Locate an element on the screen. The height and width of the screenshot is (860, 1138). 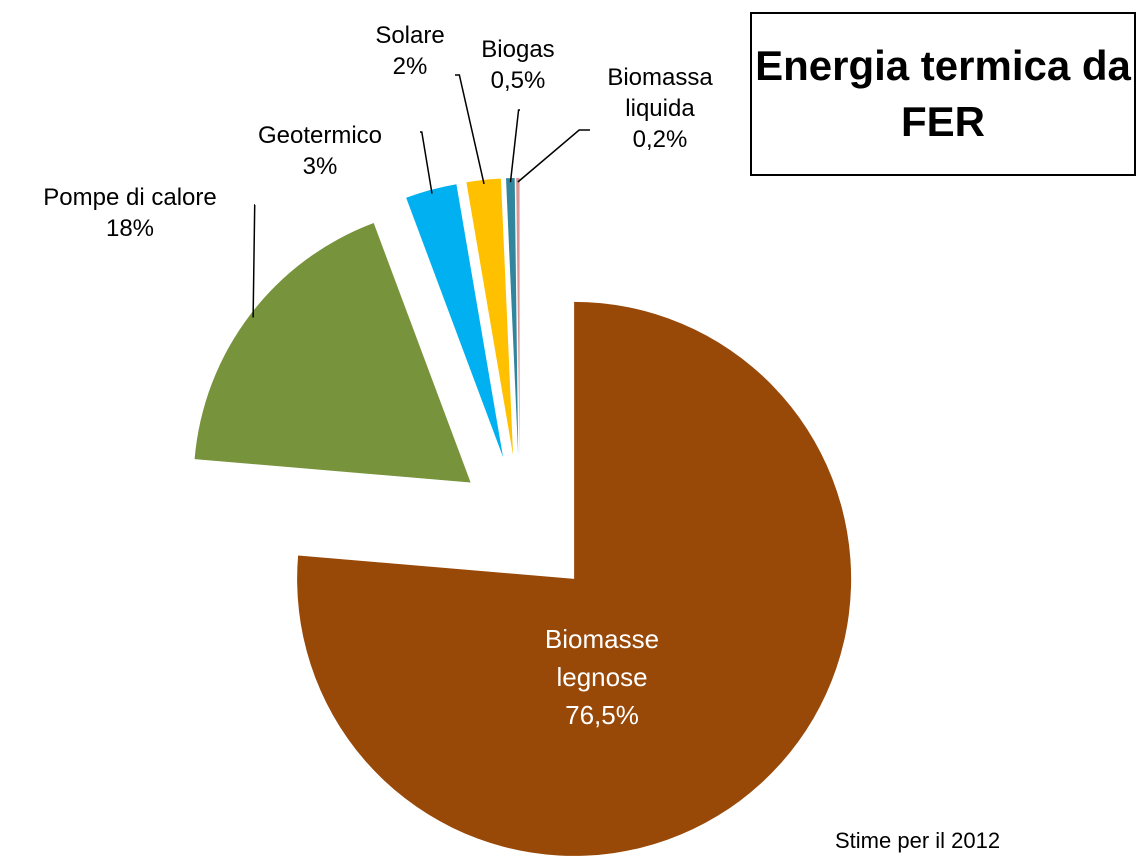
category-label: Pompe di calore is located at coordinates (130, 197).